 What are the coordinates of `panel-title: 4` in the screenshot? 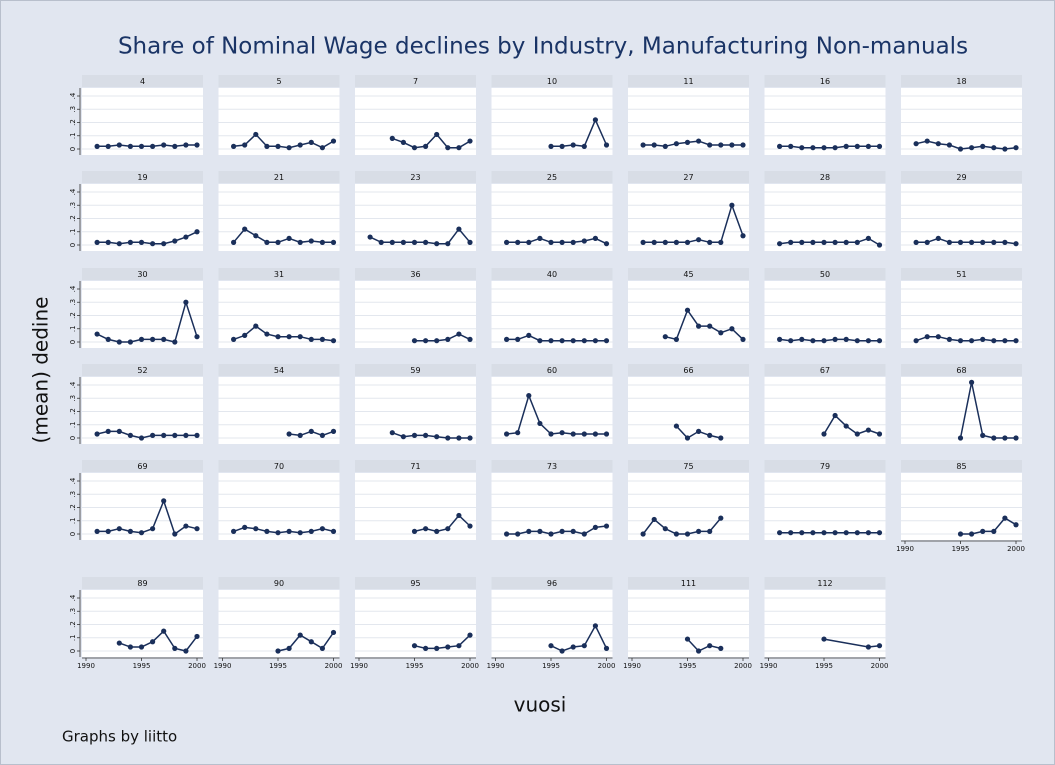 It's located at (142, 81).